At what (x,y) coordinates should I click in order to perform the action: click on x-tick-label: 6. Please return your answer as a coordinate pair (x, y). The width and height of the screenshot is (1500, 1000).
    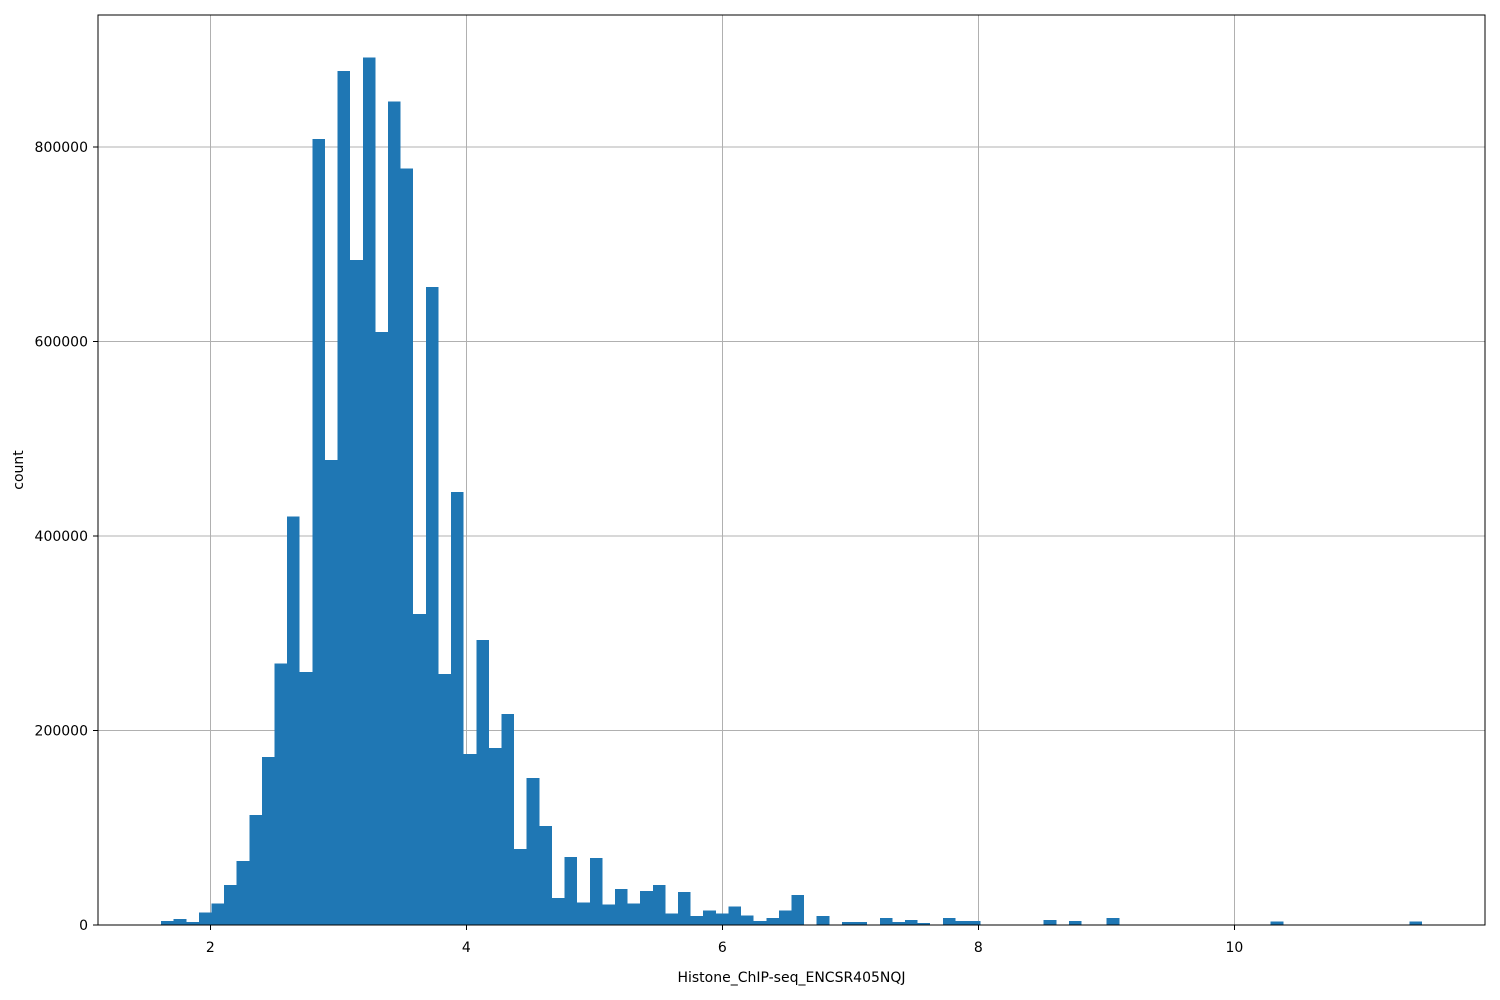
    Looking at the image, I should click on (722, 948).